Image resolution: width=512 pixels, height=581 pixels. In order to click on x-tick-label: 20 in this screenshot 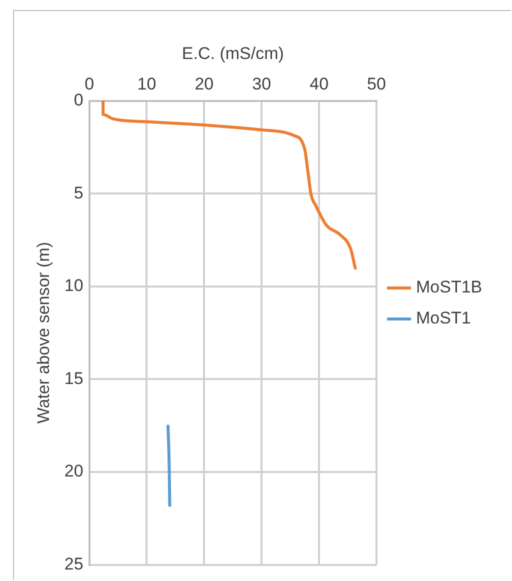, I will do `click(204, 84)`.